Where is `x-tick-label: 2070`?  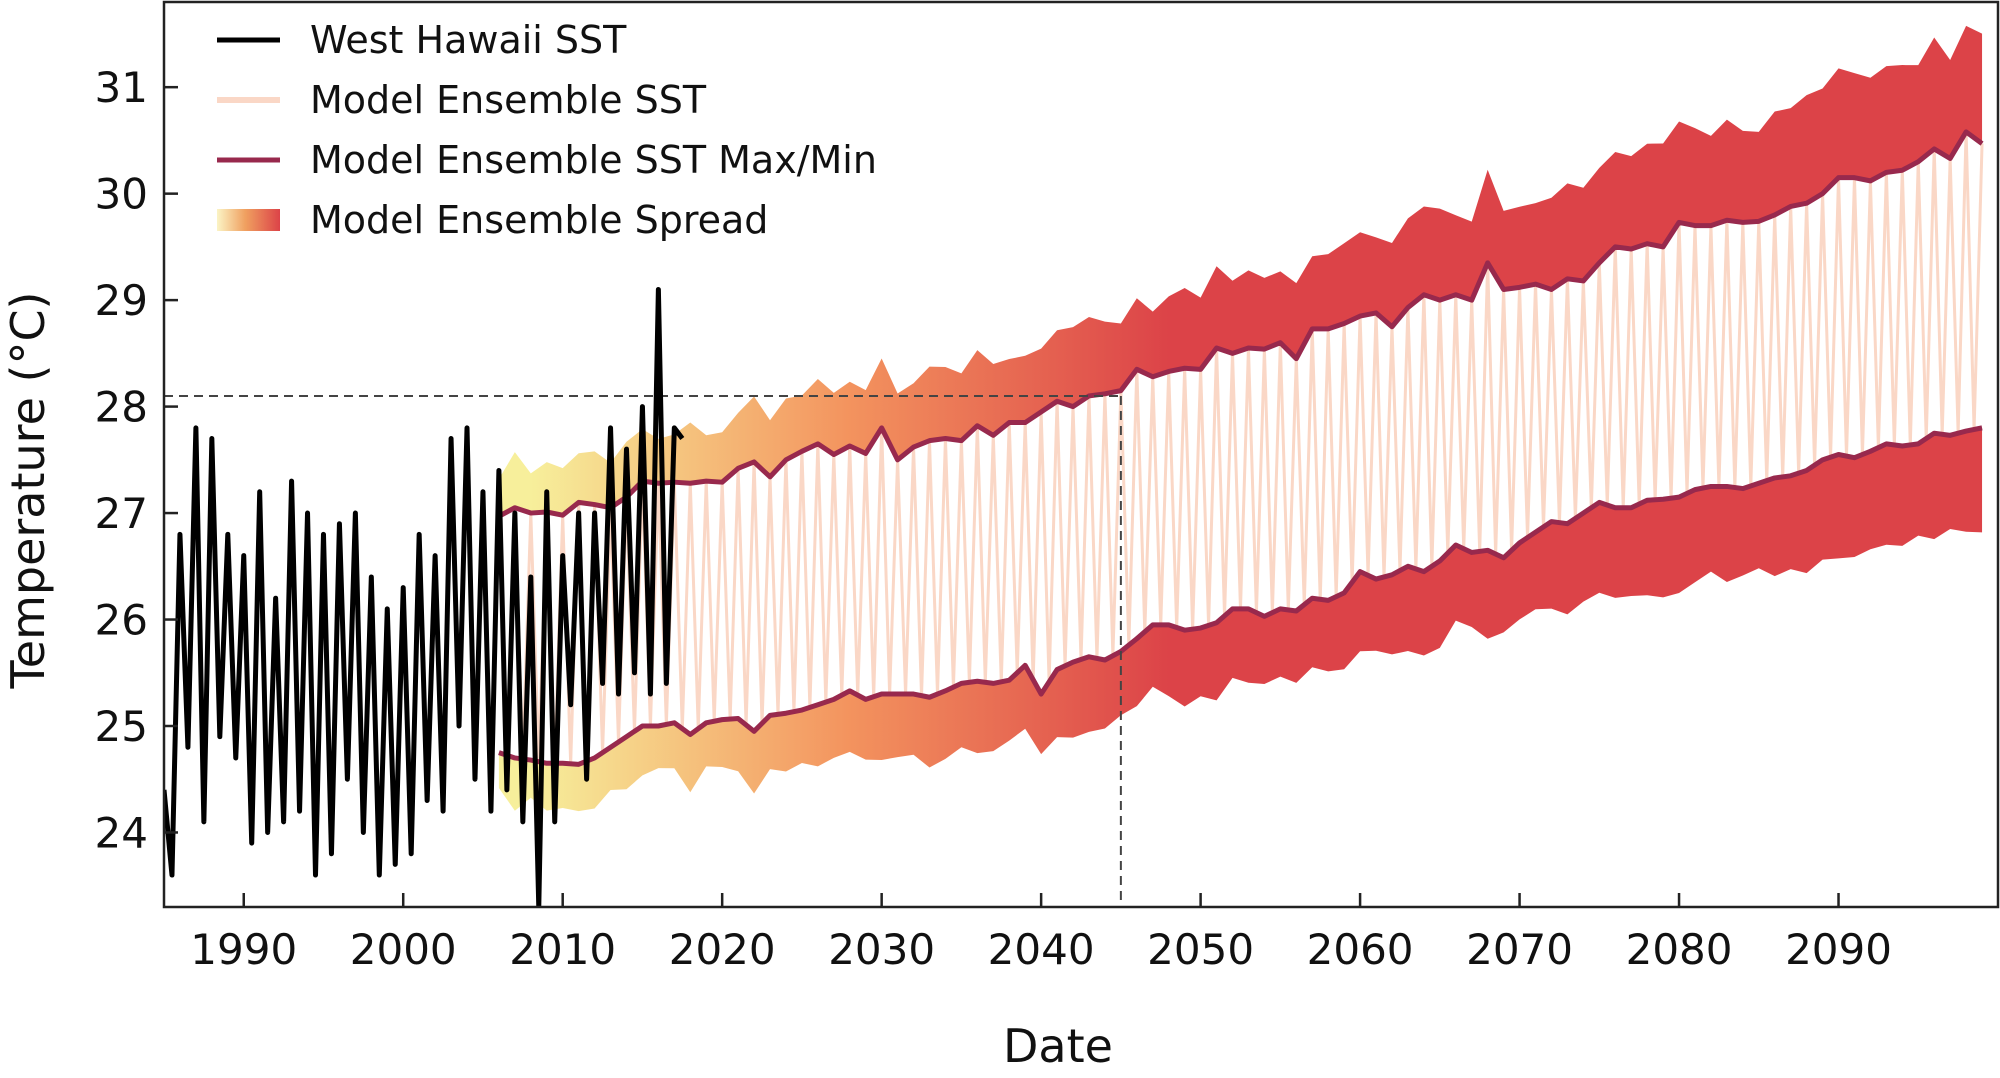
x-tick-label: 2070 is located at coordinates (1519, 949).